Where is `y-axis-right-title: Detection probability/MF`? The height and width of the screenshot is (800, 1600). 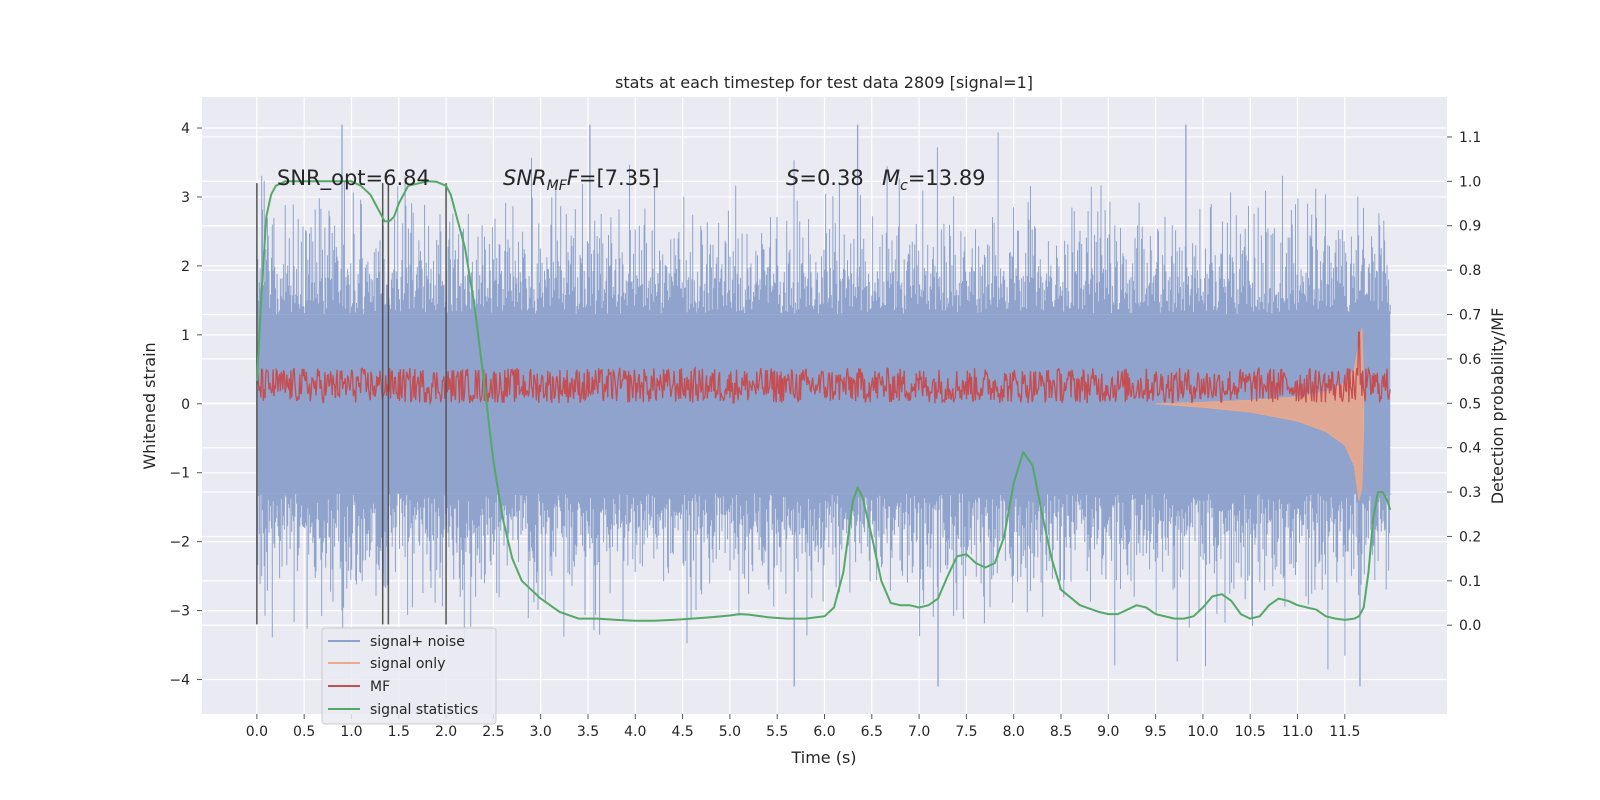
y-axis-right-title: Detection probability/MF is located at coordinates (1497, 406).